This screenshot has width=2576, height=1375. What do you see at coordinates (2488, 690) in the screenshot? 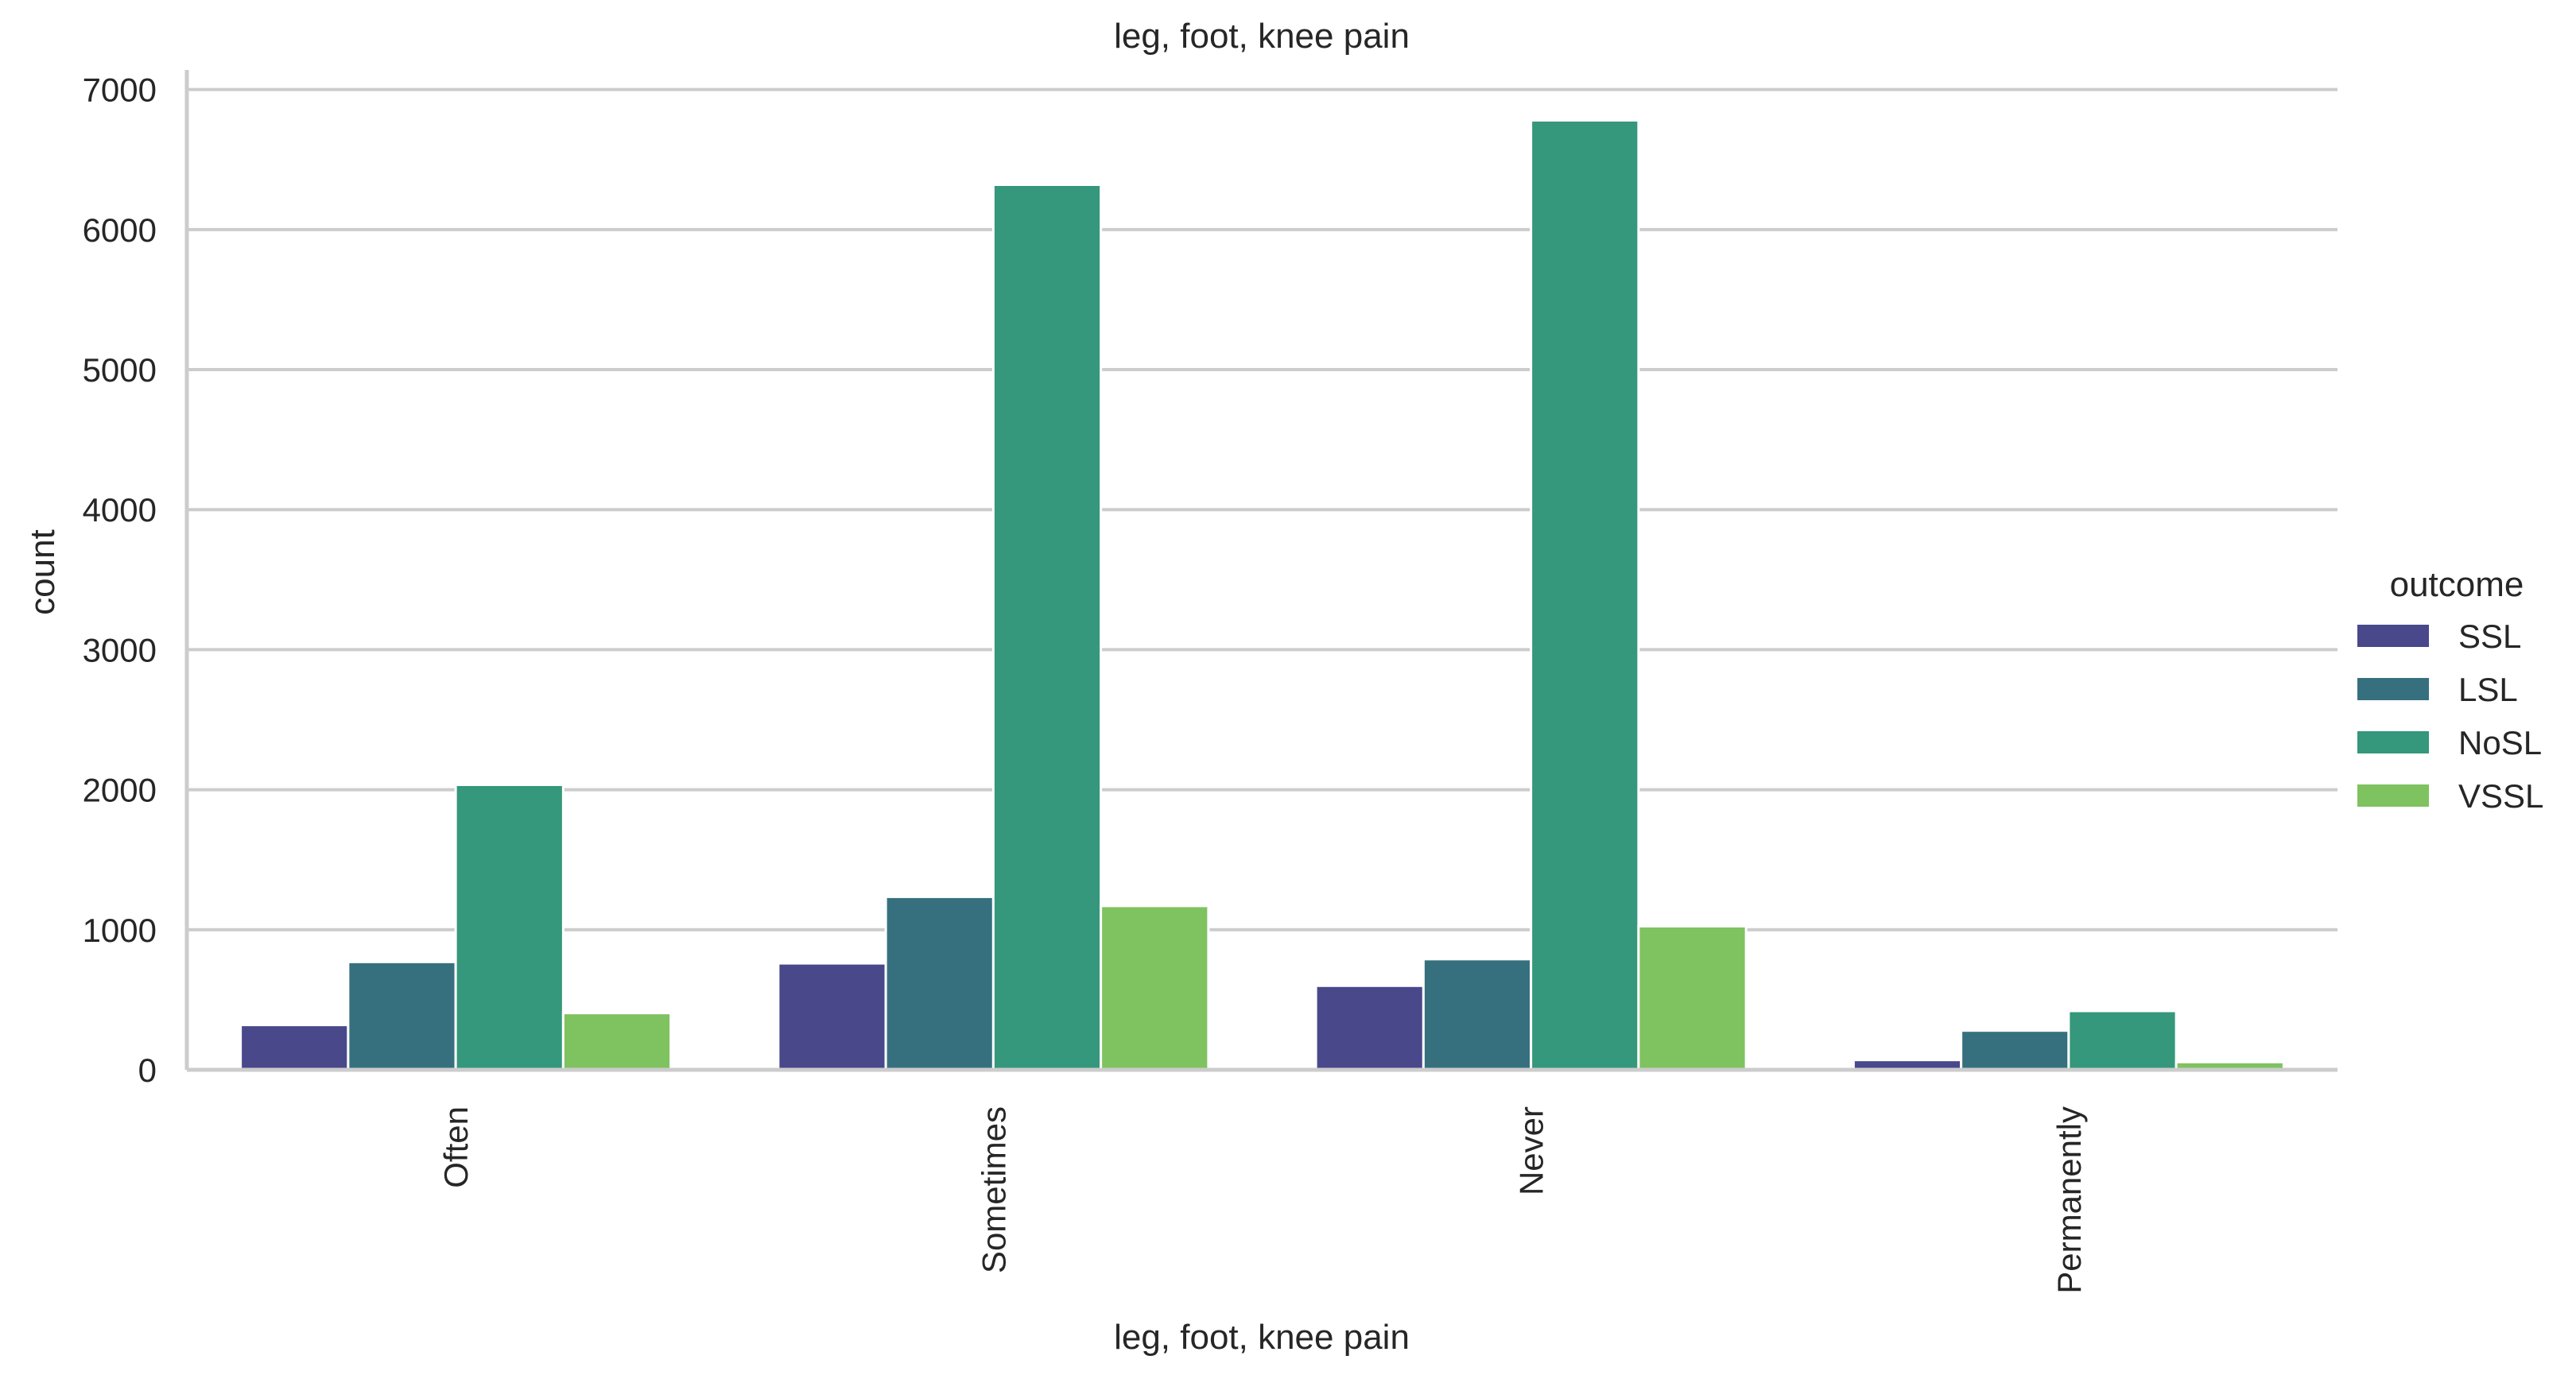
I see `legend-label: LSL` at bounding box center [2488, 690].